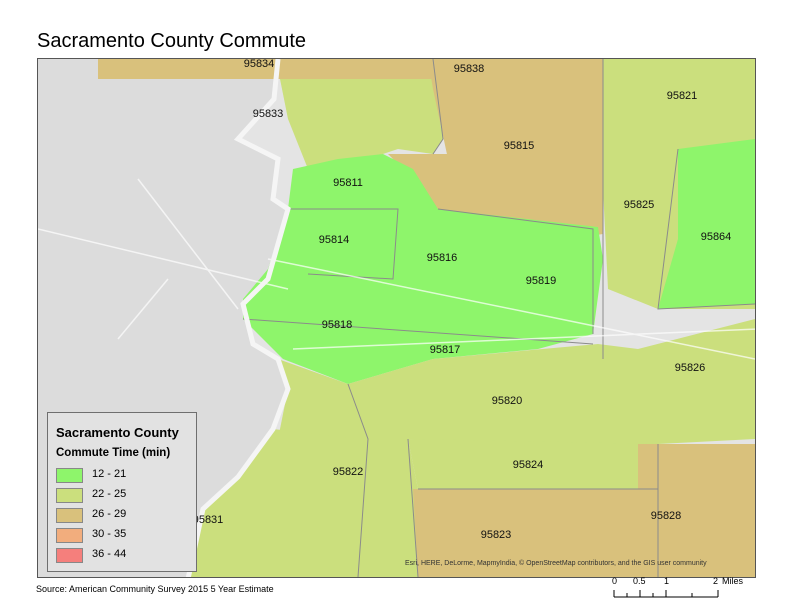 The image size is (792, 612). I want to click on scale-tick-label: 1, so click(667, 581).